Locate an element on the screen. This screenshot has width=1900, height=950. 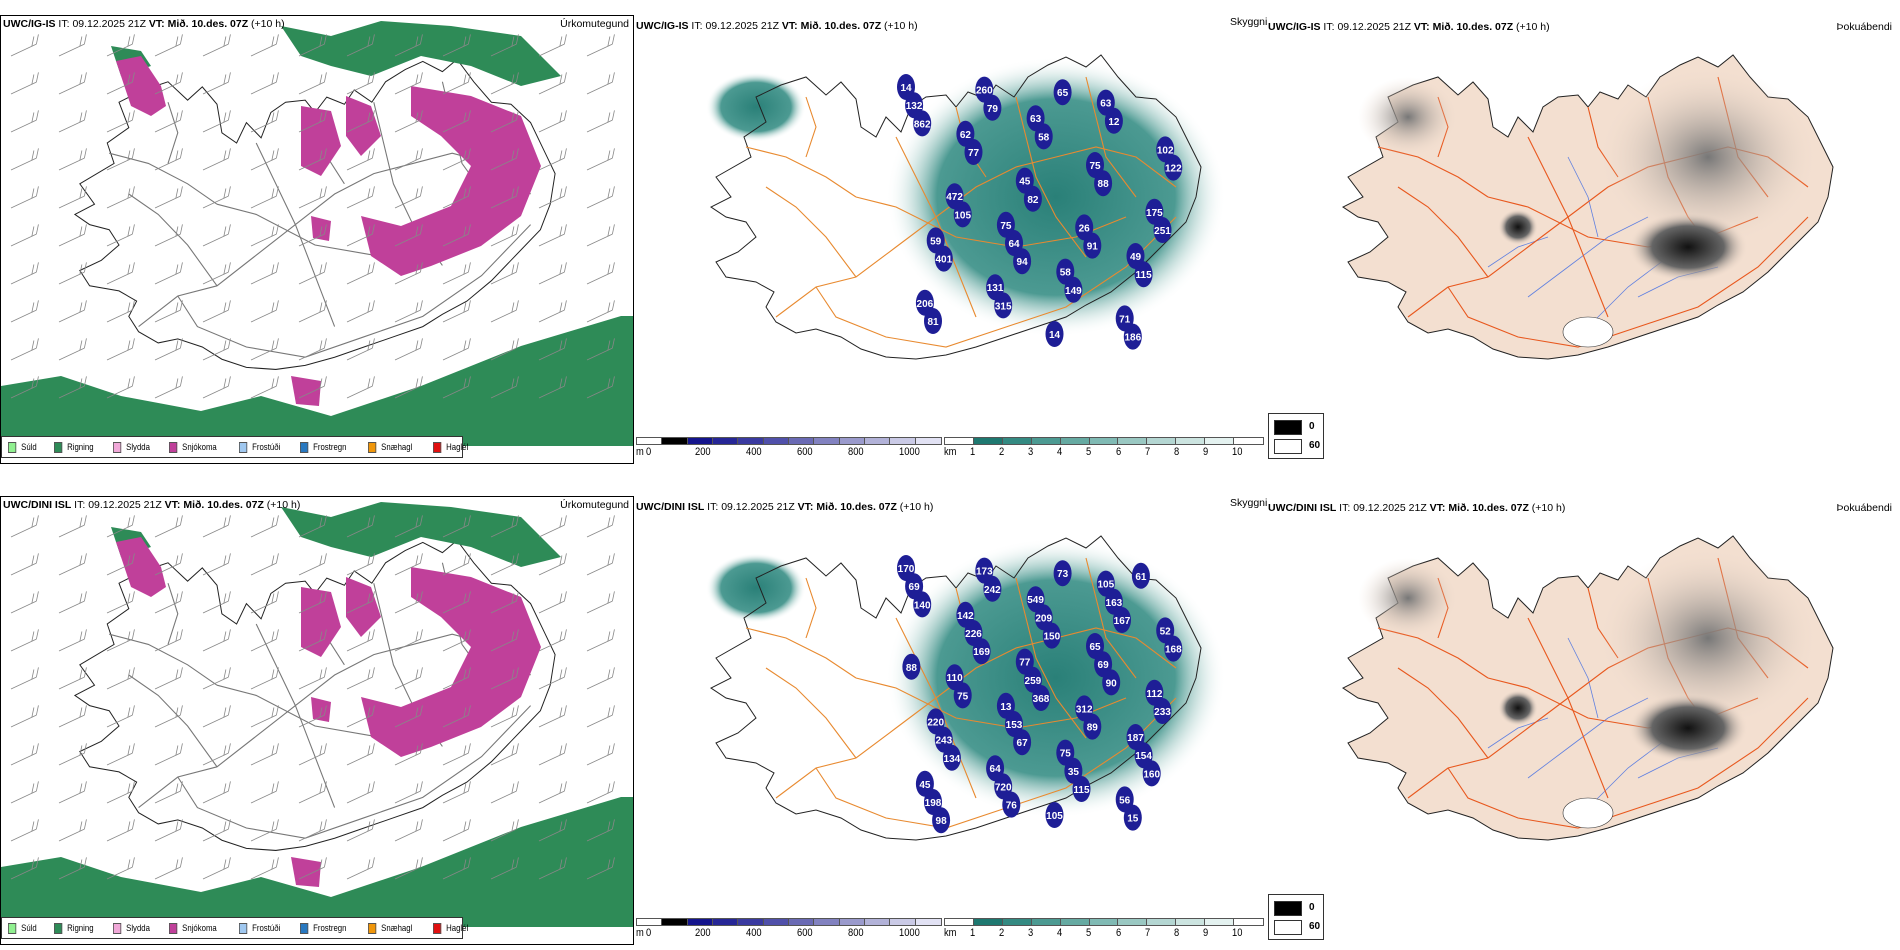
fog-area is located at coordinates (1518, 708).